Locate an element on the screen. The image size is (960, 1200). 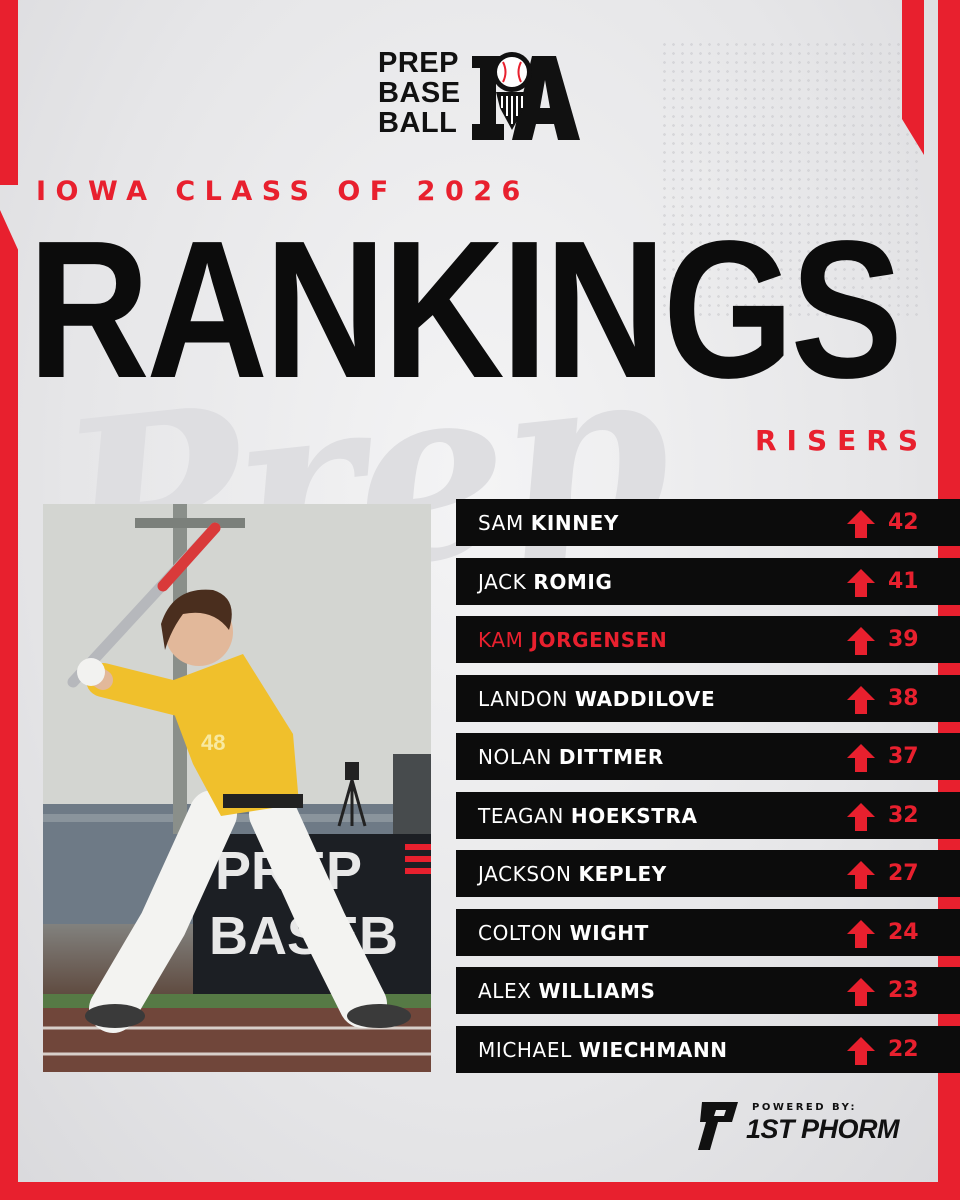
player-rank: 39 is located at coordinates (903, 639).